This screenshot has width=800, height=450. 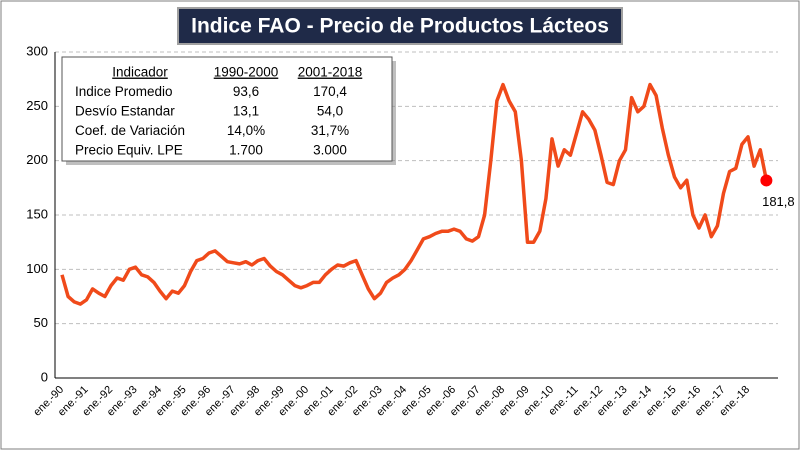 What do you see at coordinates (37, 268) in the screenshot?
I see `y-tick-label: 100` at bounding box center [37, 268].